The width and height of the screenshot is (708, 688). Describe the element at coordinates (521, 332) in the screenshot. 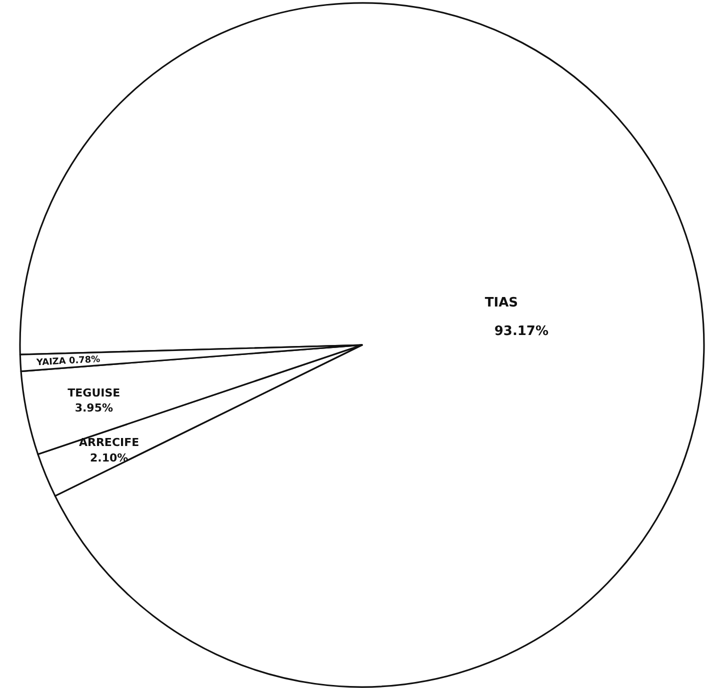

I see `data-label: 93.17%` at that location.